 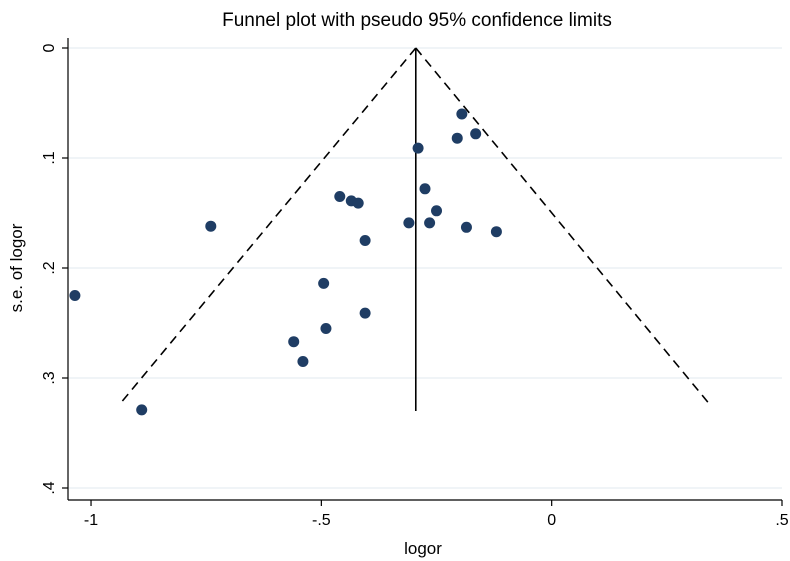 I want to click on y-axis-label: s.e. of logor, so click(x=16, y=267).